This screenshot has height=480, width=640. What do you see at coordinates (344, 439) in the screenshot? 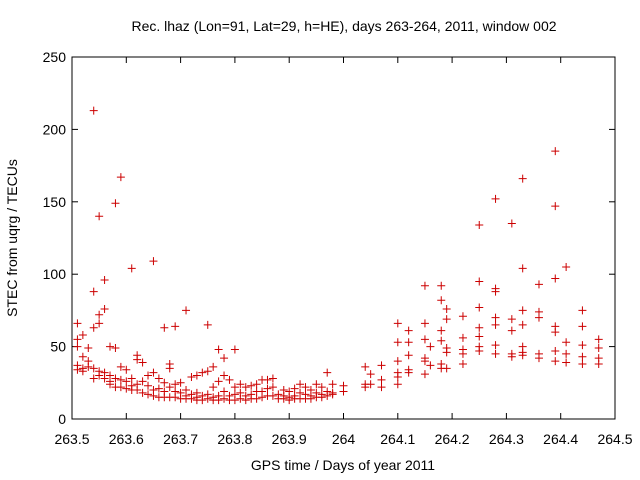
I see `x-tick-label: 264` at bounding box center [344, 439].